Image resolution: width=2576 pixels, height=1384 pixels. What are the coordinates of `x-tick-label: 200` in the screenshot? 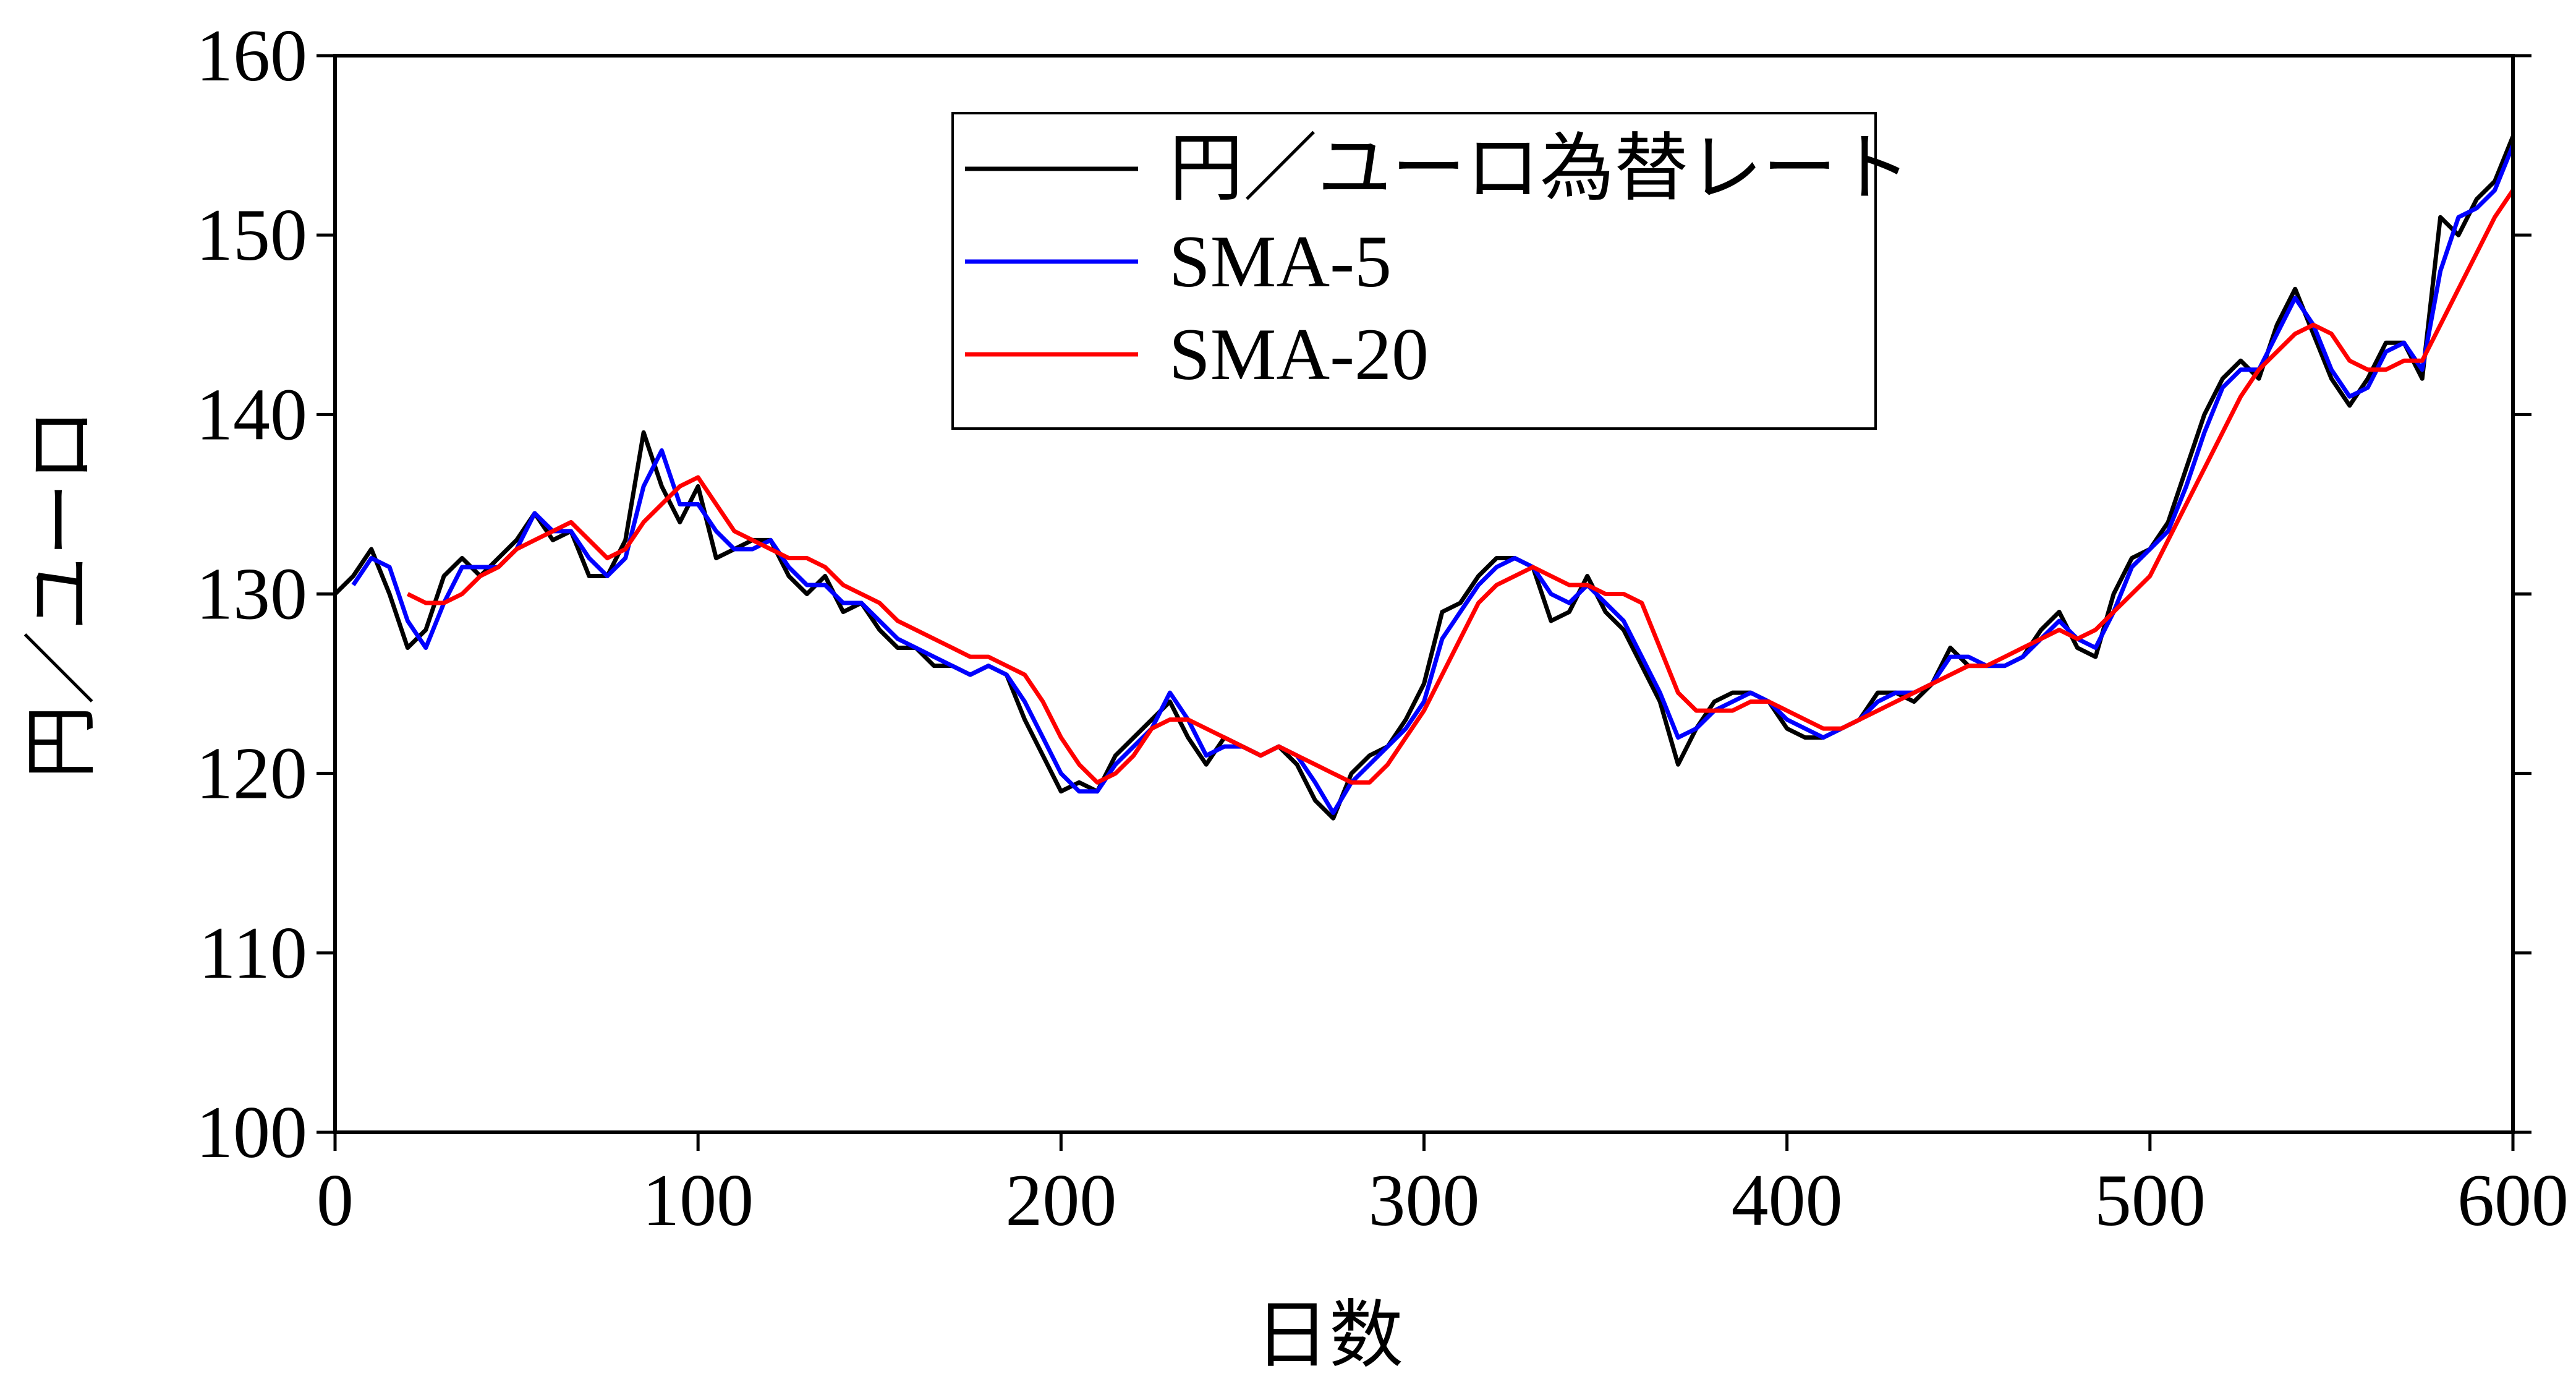 It's located at (1060, 1200).